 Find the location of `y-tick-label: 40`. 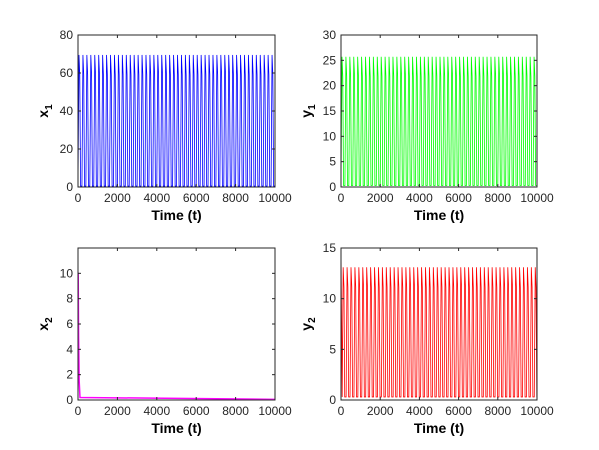

y-tick-label: 40 is located at coordinates (67, 111).